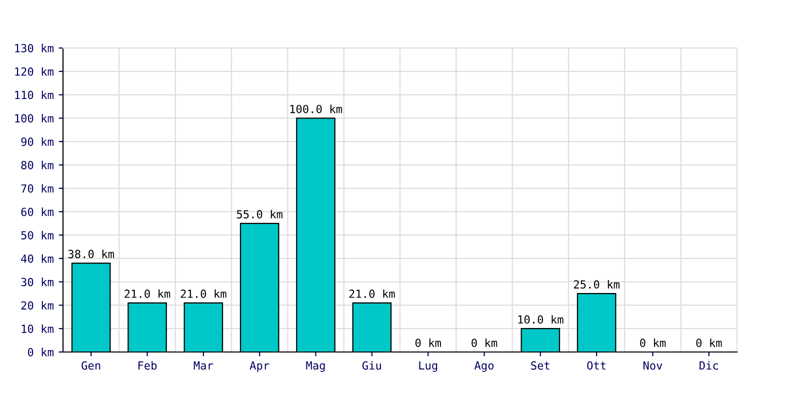  What do you see at coordinates (91, 254) in the screenshot?
I see `data-label: 38.0 km` at bounding box center [91, 254].